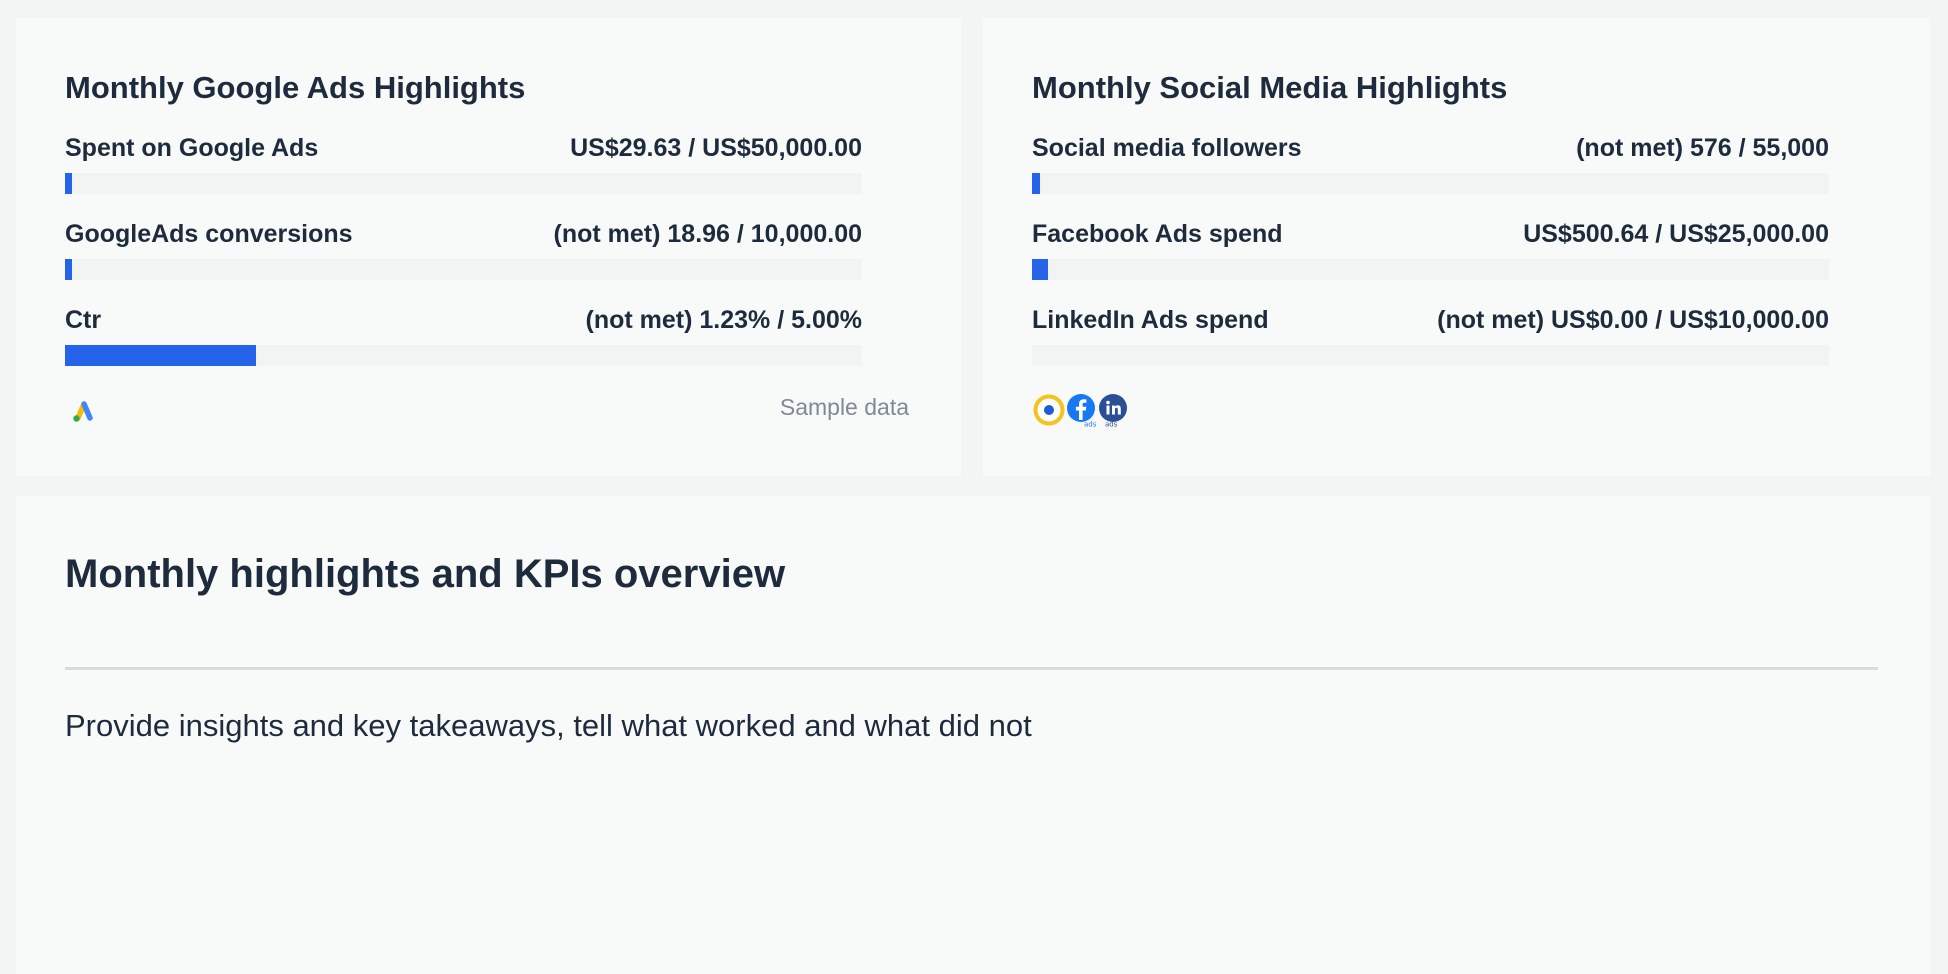 The height and width of the screenshot is (974, 1948). I want to click on card-title: Monthly Social Media Highlights, so click(1270, 87).